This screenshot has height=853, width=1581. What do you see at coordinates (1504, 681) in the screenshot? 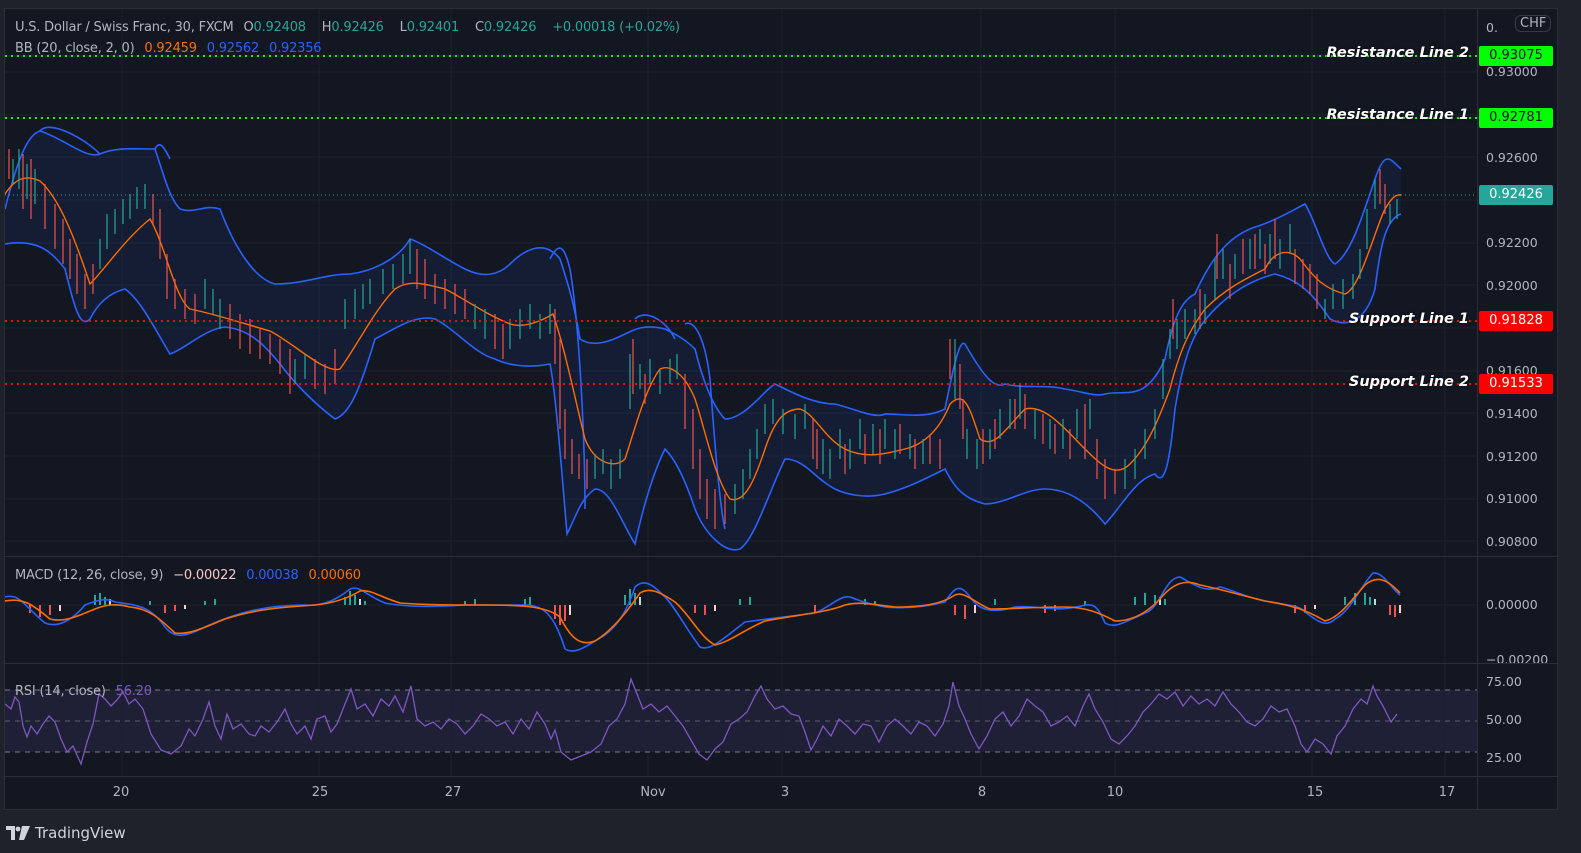
I see `rsi-tick: 75.00` at bounding box center [1504, 681].